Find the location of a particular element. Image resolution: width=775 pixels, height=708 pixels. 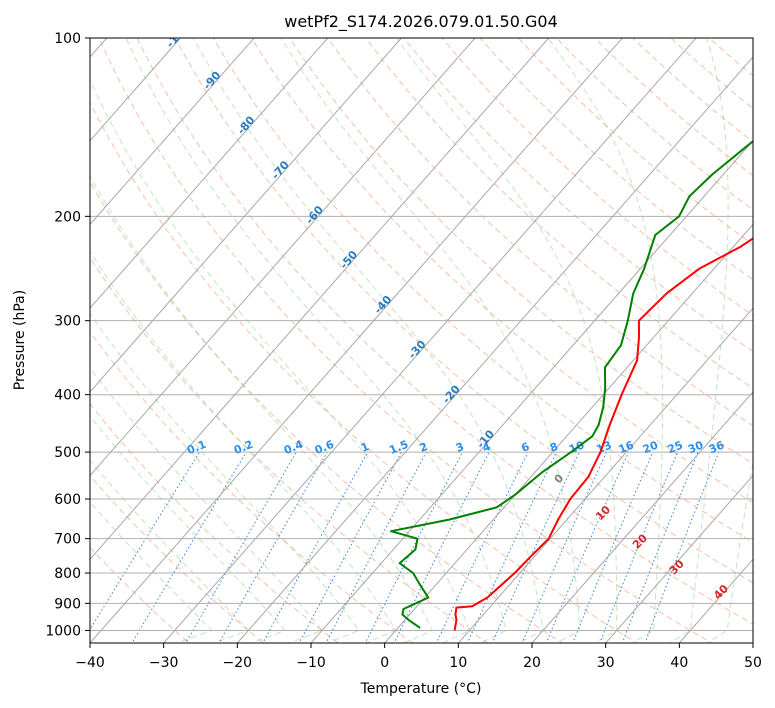

y-tick-label: 500 is located at coordinates (67, 453).